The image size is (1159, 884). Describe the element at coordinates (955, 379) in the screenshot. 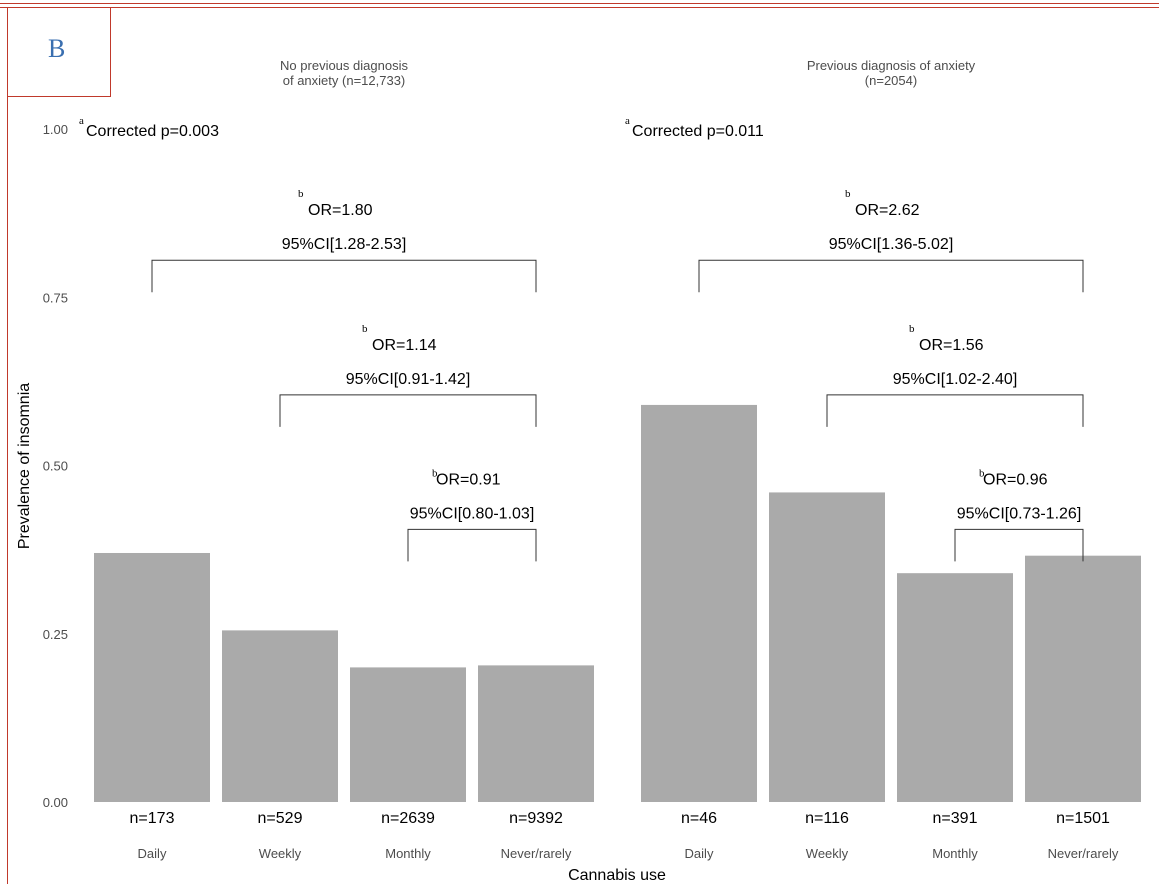

I see `ci-label: 95%CI[1.02-2.40]` at that location.